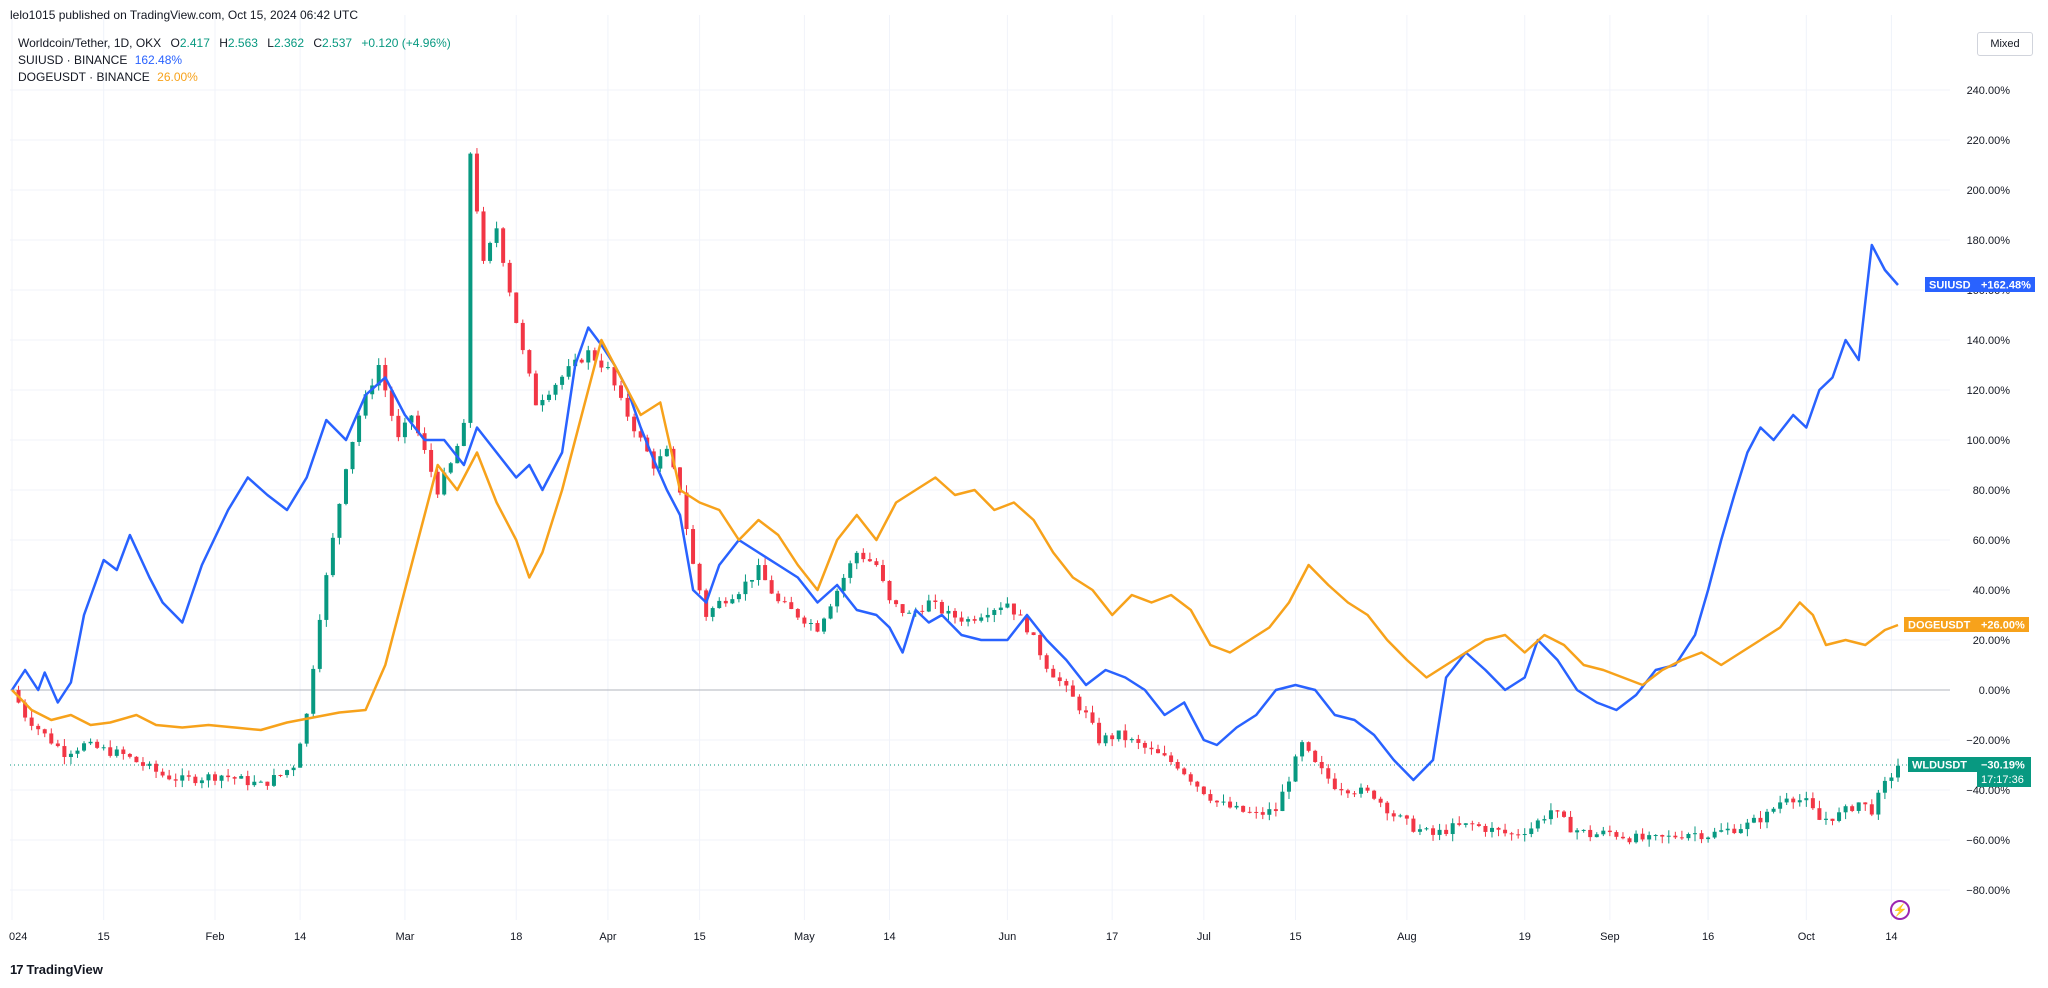  What do you see at coordinates (1940, 624) in the screenshot?
I see `doge-last-label-symbol-bg` at bounding box center [1940, 624].